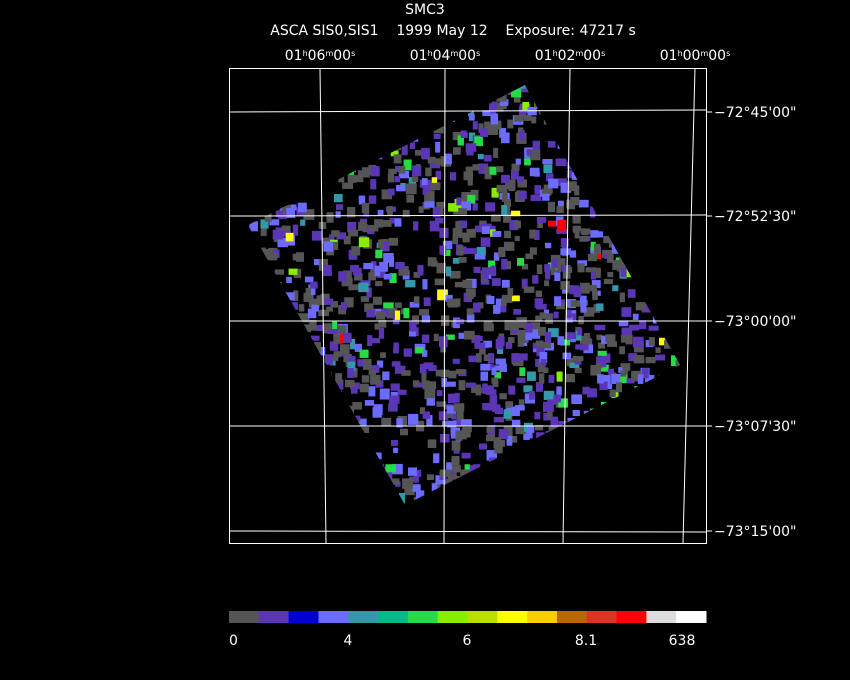  I want to click on dec-label: −72°45'00", so click(755, 113).